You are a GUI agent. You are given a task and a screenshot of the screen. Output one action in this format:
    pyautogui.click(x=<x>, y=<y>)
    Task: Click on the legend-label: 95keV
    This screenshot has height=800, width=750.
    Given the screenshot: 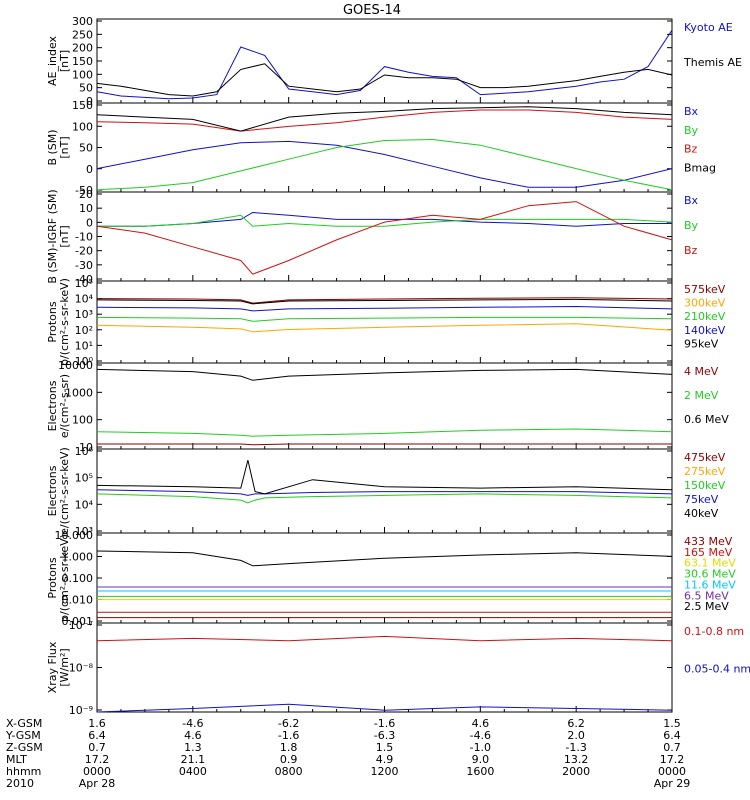 What is the action you would take?
    pyautogui.click(x=701, y=343)
    